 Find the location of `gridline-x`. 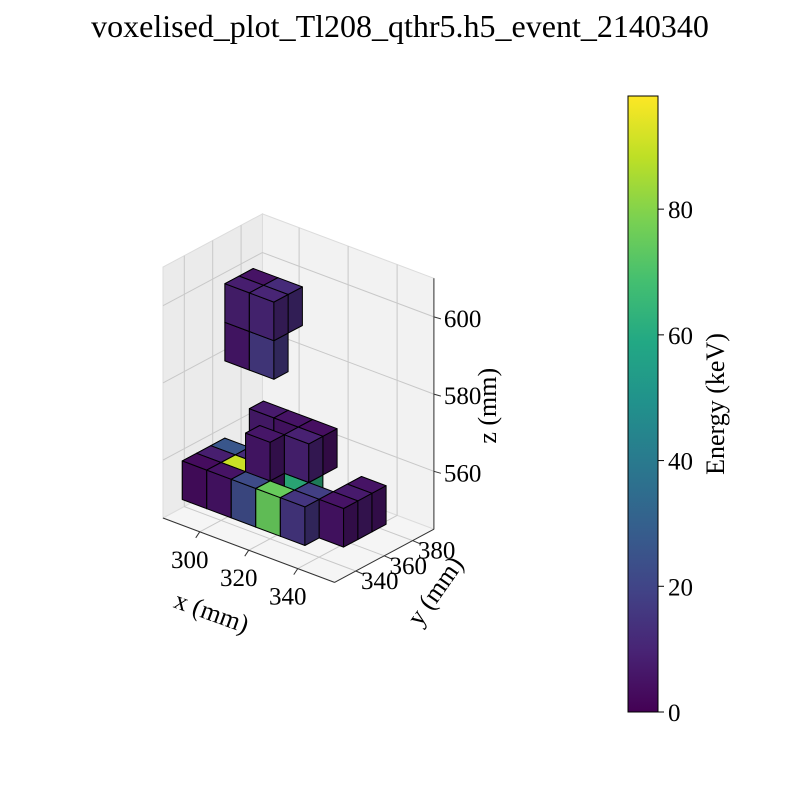

gridline-x is located at coordinates (347, 417).